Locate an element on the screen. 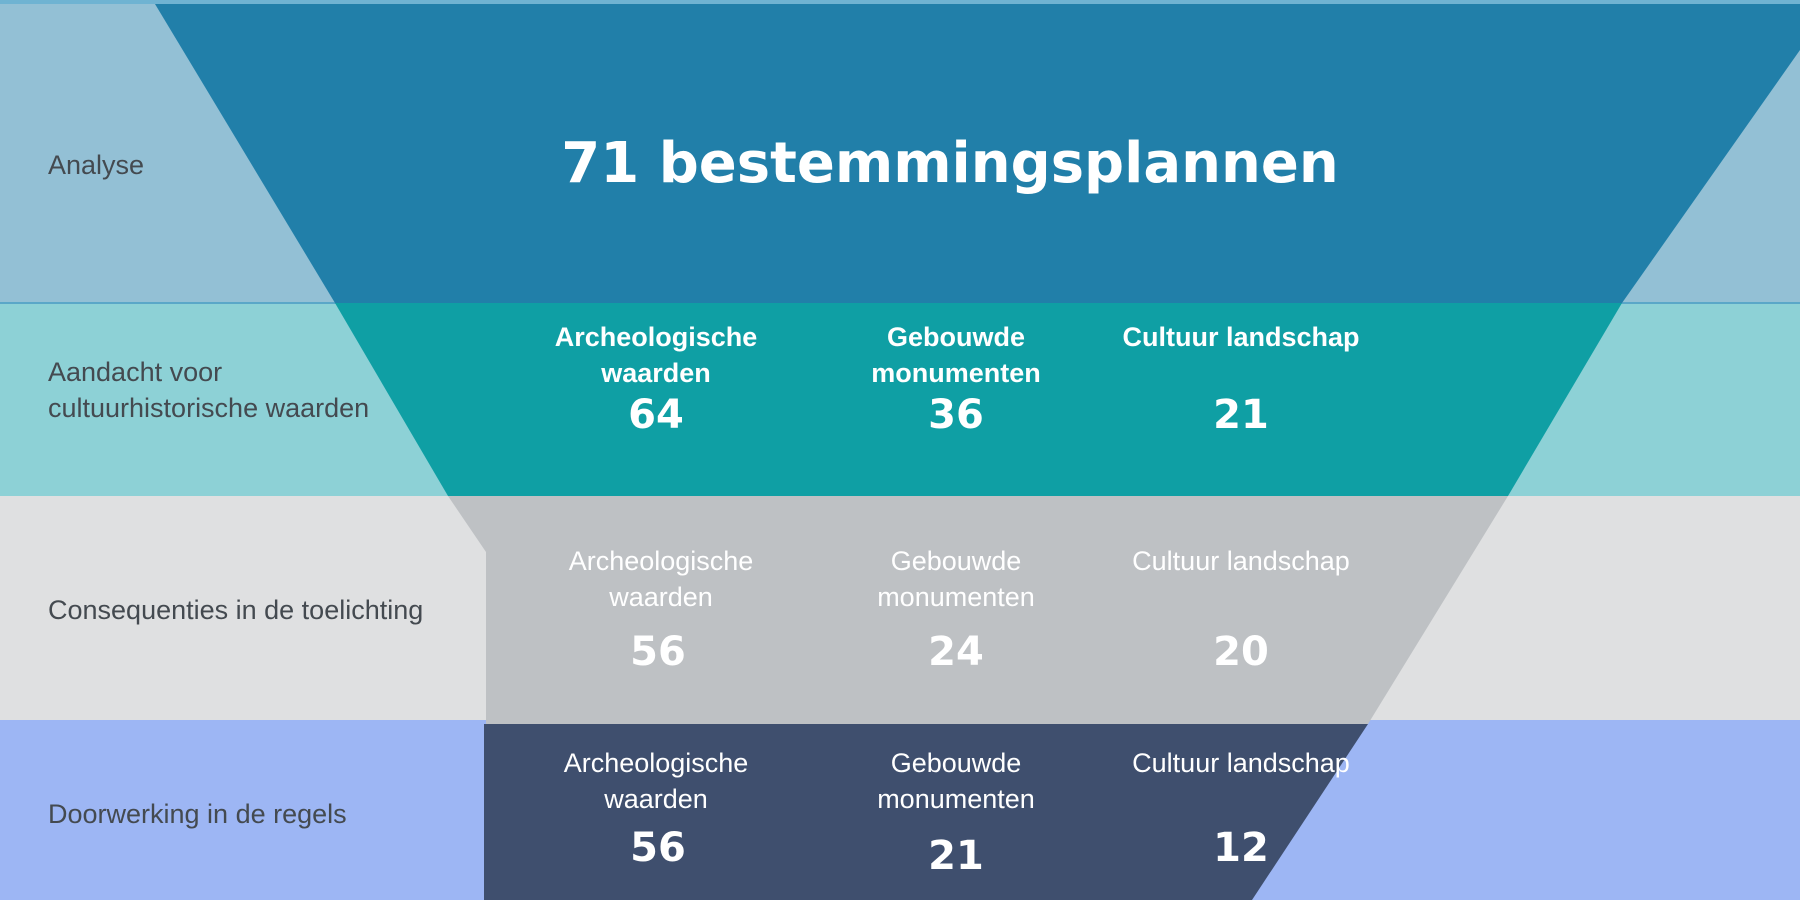 The image size is (1800, 900). funnel-segment-doorwerking is located at coordinates (926, 812).